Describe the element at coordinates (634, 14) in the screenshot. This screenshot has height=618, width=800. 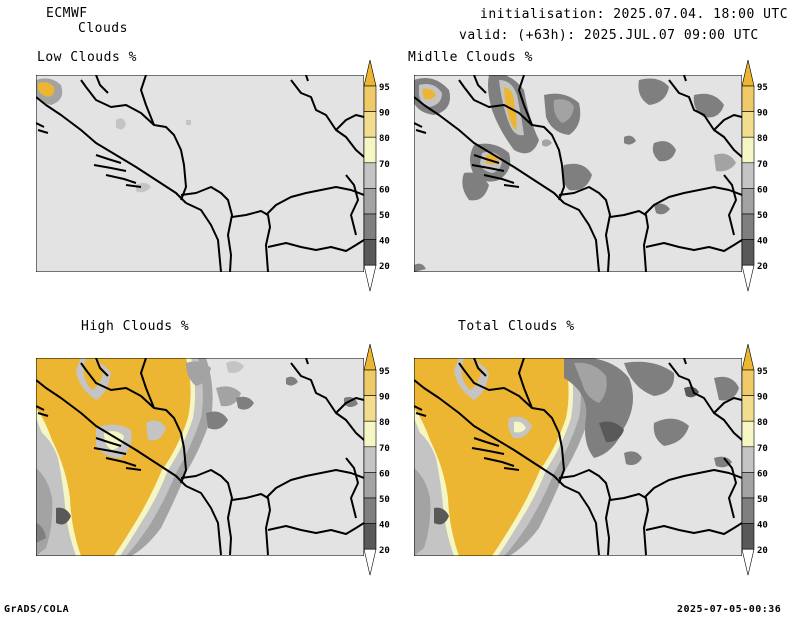
I see `initialisation-time: initialisation: 2025.07.04. 18:00 UTC` at that location.